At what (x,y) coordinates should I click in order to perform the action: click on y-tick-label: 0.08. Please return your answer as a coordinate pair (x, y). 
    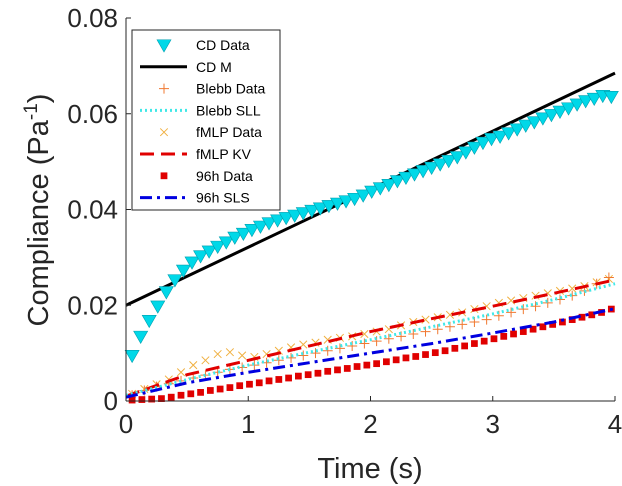
    Looking at the image, I should click on (92, 18).